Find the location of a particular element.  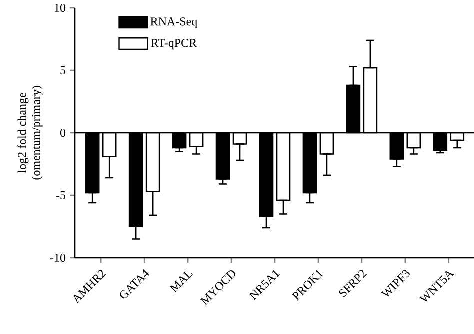

y-tick-label: -5 is located at coordinates (61, 196).